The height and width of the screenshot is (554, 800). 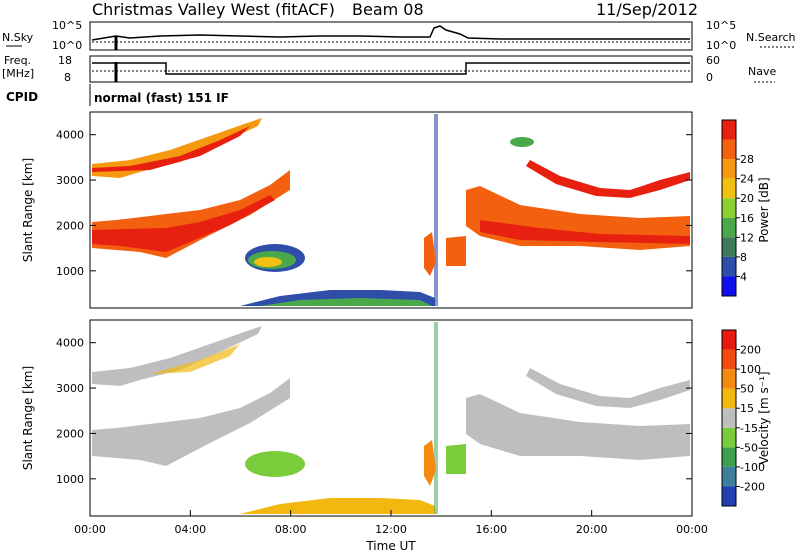 I want to click on colorbar-tick-label: -200, so click(x=752, y=486).